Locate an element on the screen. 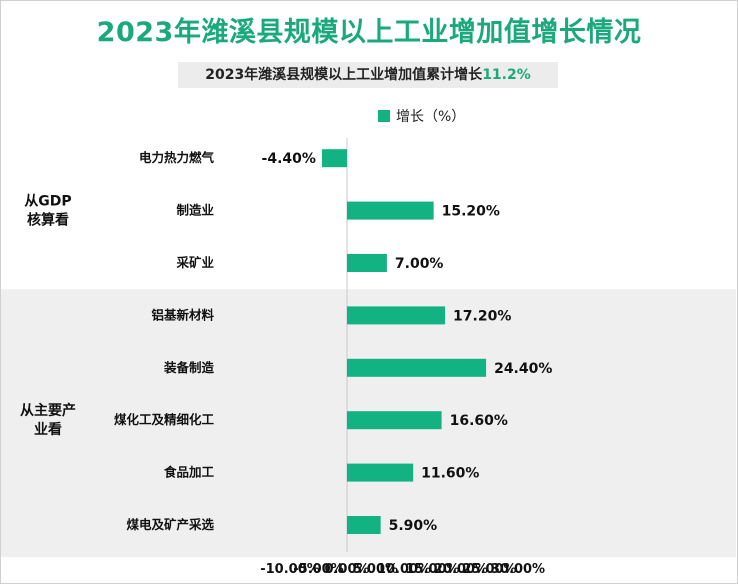 The image size is (738, 584). data-label: 16.60% is located at coordinates (479, 421).